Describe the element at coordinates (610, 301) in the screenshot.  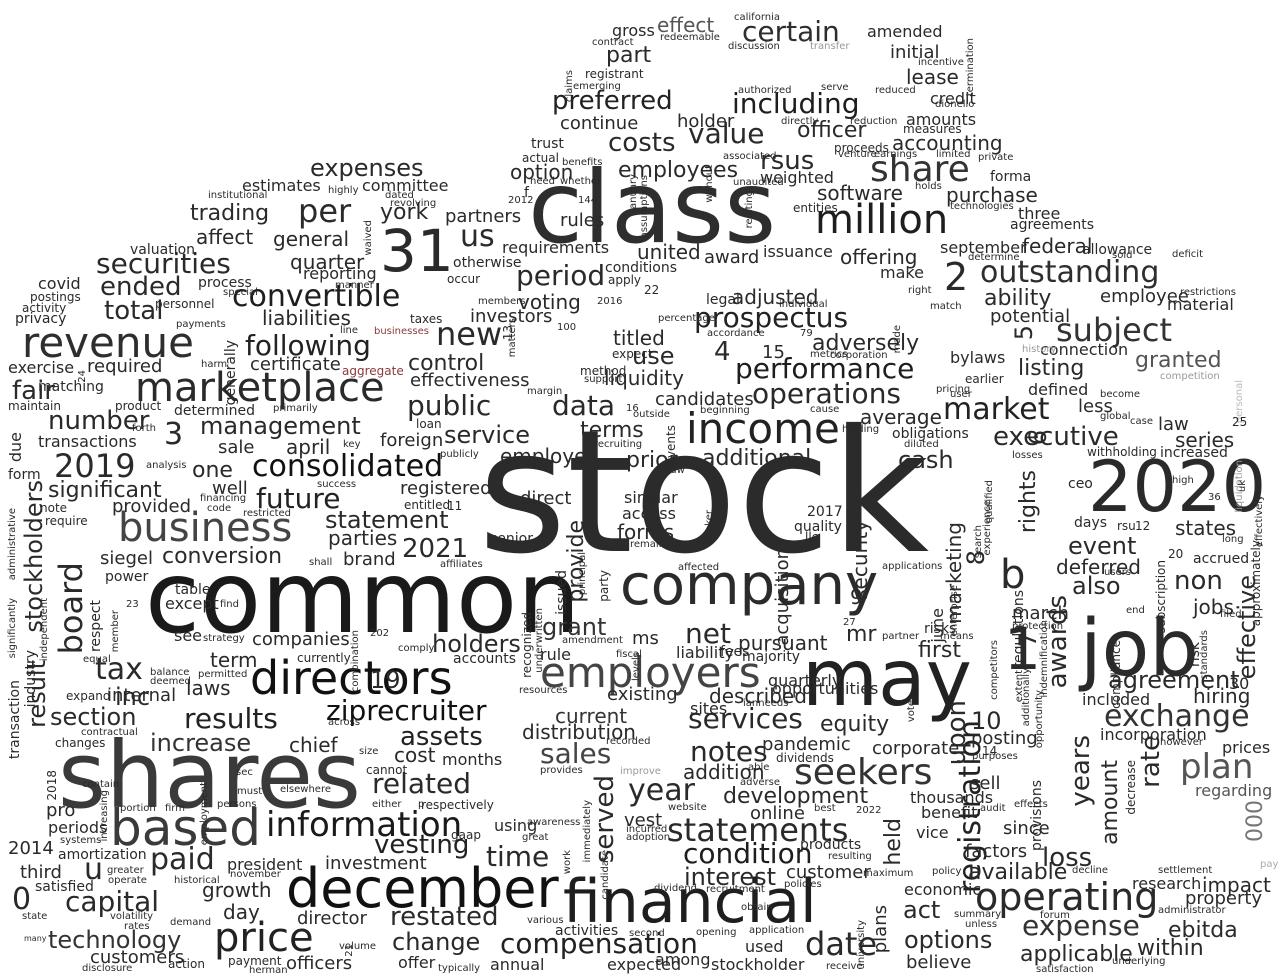
I see `word-2016: 2016` at that location.